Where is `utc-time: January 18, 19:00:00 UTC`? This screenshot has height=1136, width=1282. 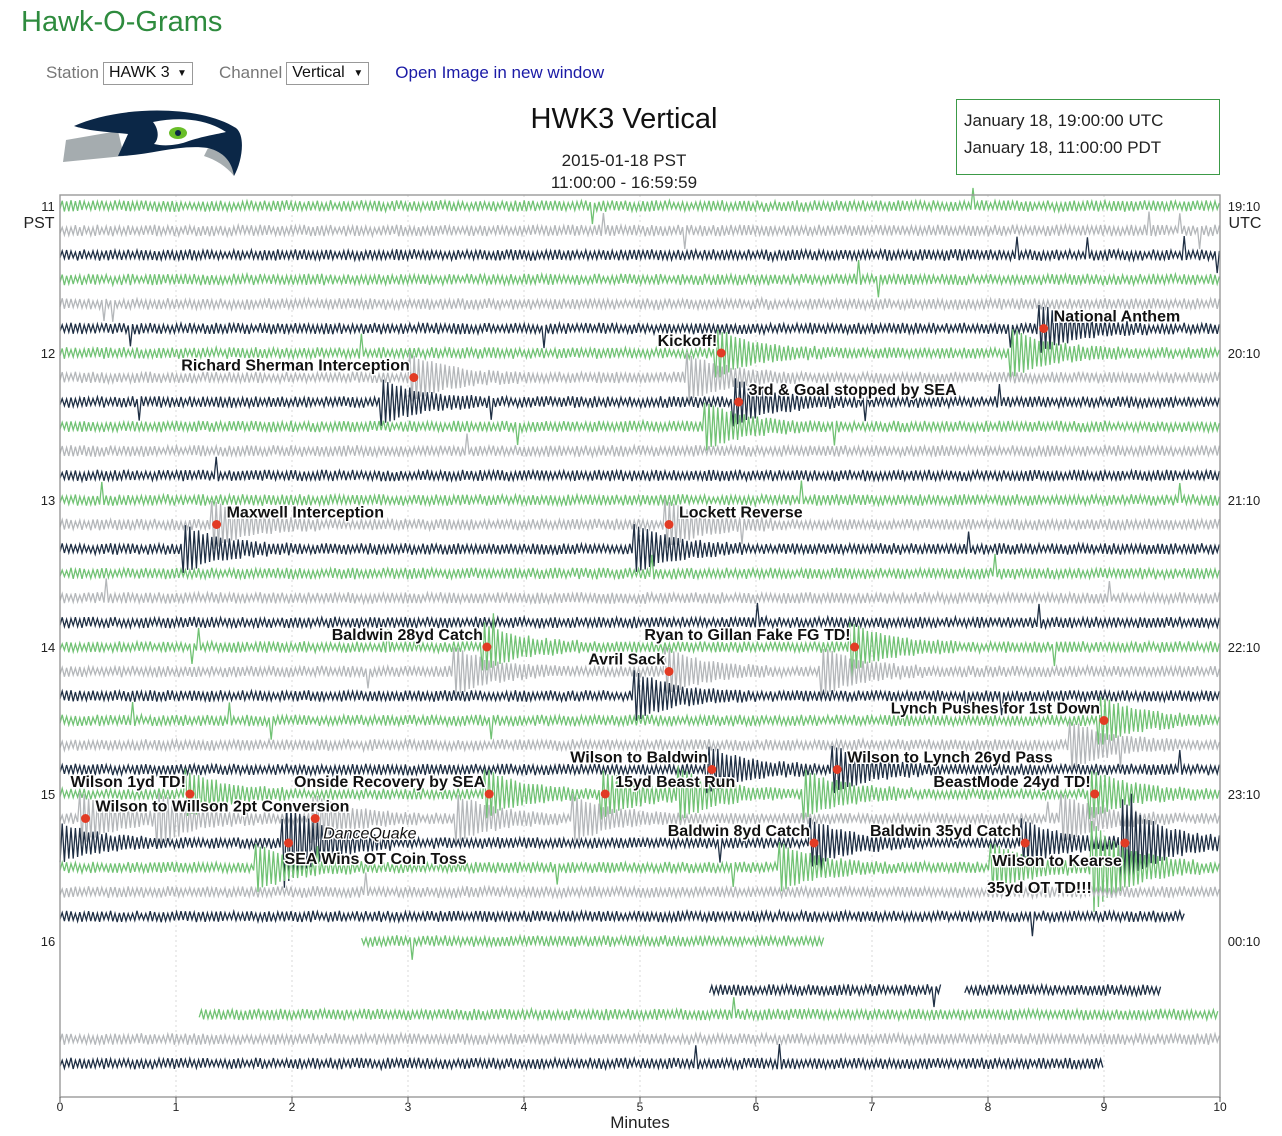 utc-time: January 18, 19:00:00 UTC is located at coordinates (1064, 120).